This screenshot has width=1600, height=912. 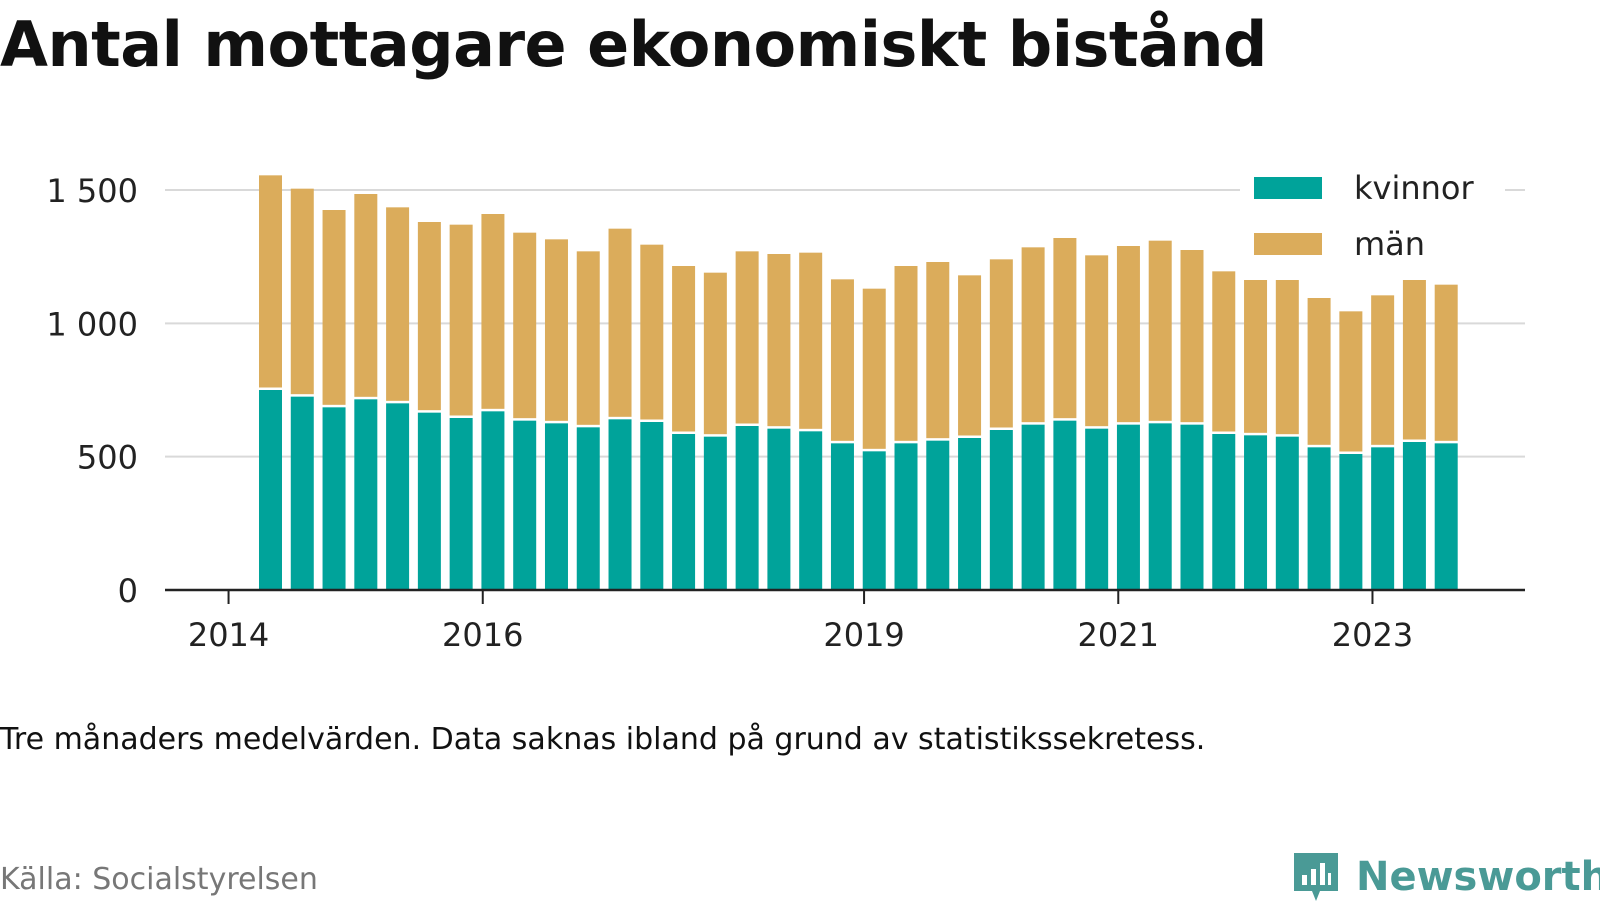 I want to click on x-tick-label: 2019, so click(x=863, y=635).